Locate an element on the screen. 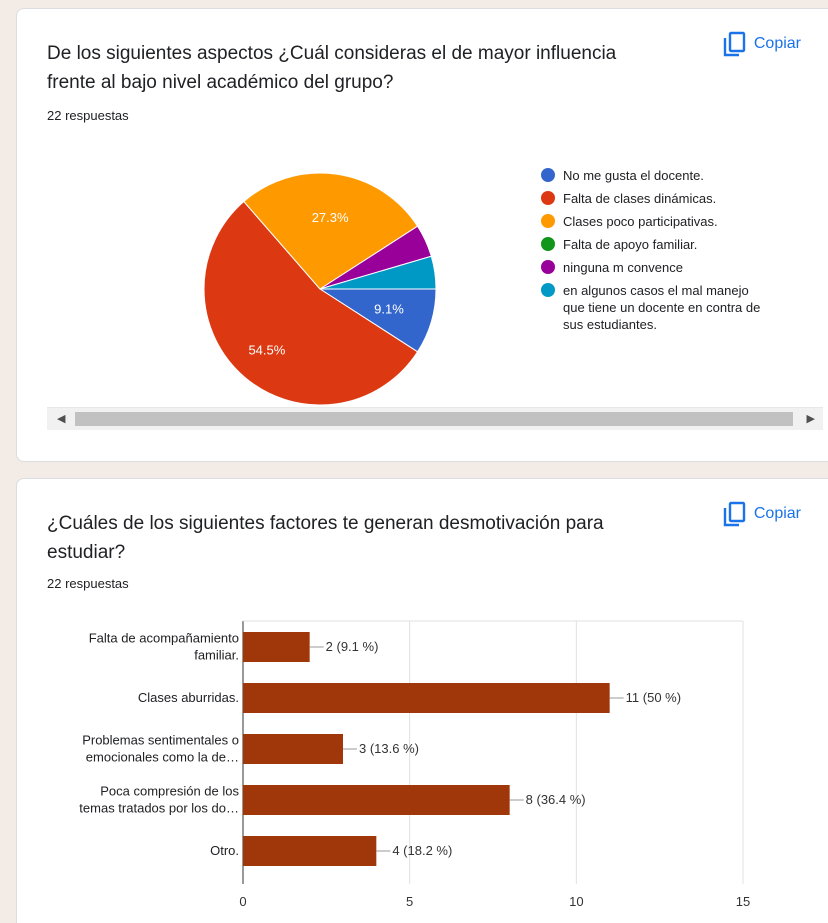 This screenshot has width=828, height=923. pie-slice-label: 27.3% is located at coordinates (330, 217).